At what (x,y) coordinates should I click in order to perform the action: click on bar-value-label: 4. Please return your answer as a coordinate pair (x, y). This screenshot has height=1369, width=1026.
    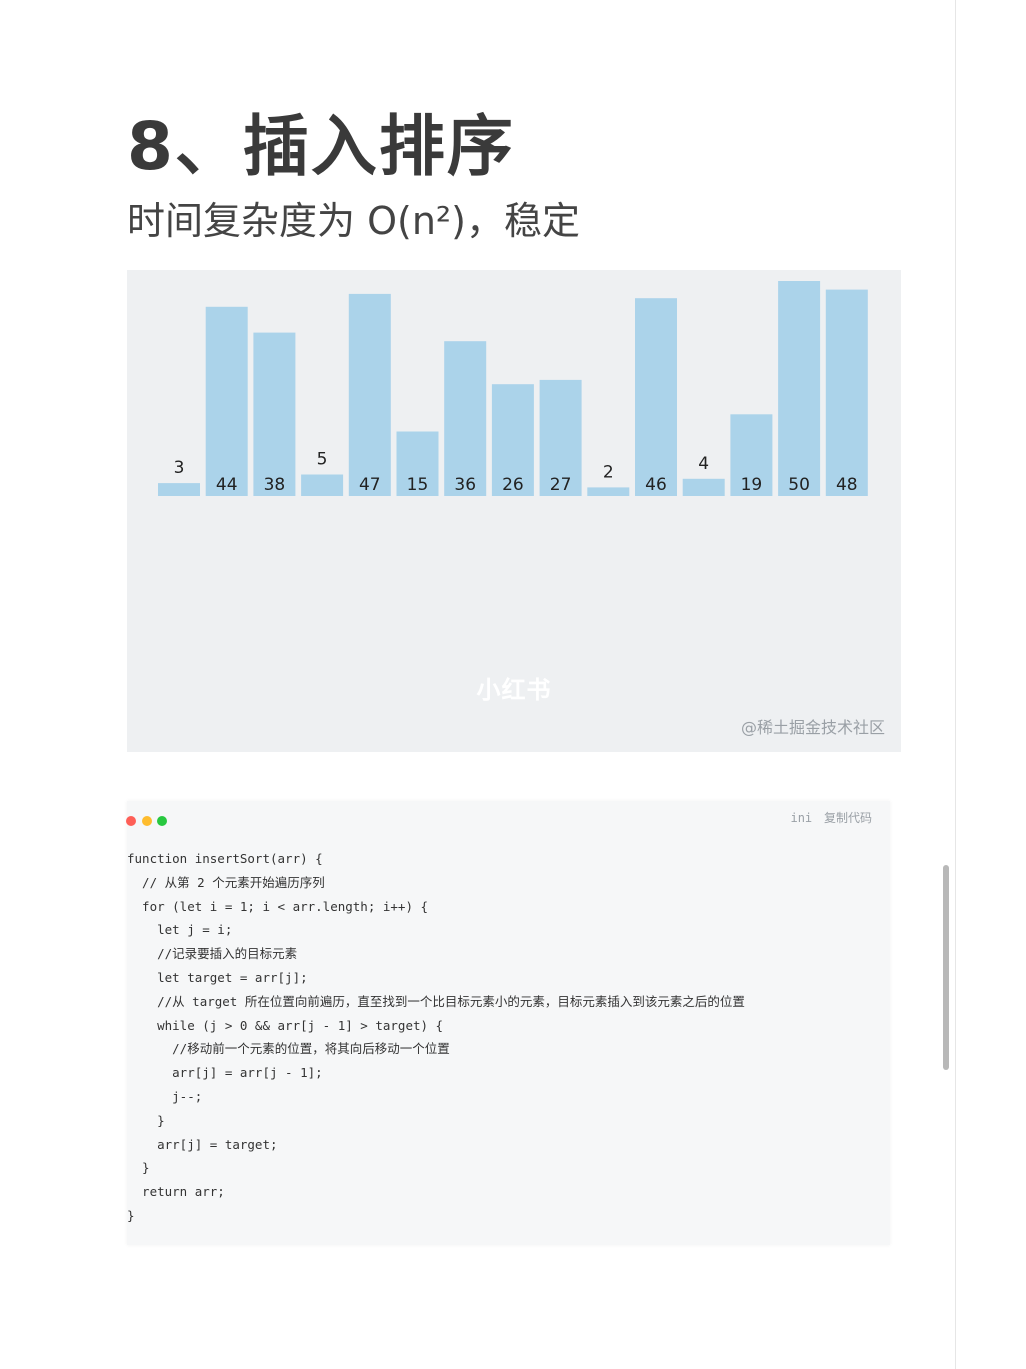
    Looking at the image, I should click on (703, 464).